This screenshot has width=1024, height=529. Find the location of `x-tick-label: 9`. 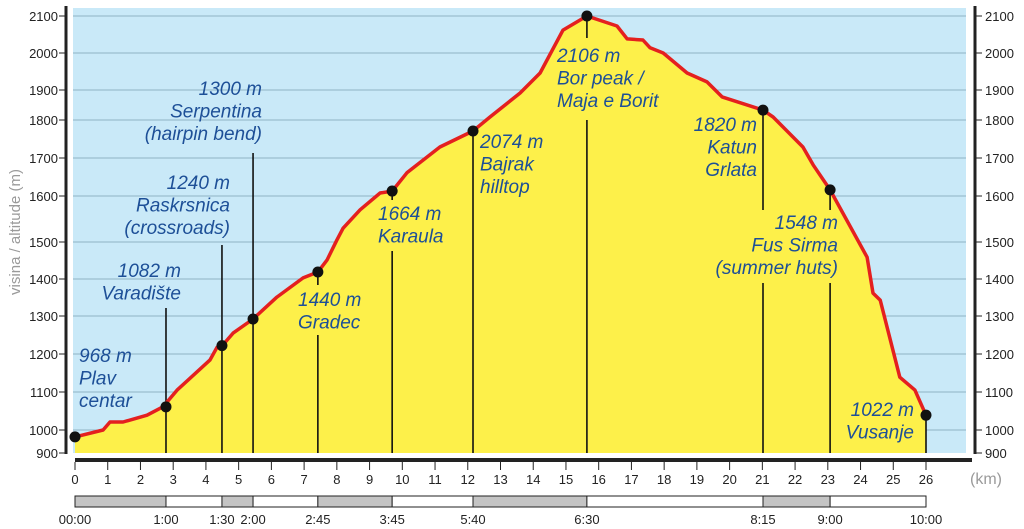

x-tick-label: 9 is located at coordinates (369, 479).